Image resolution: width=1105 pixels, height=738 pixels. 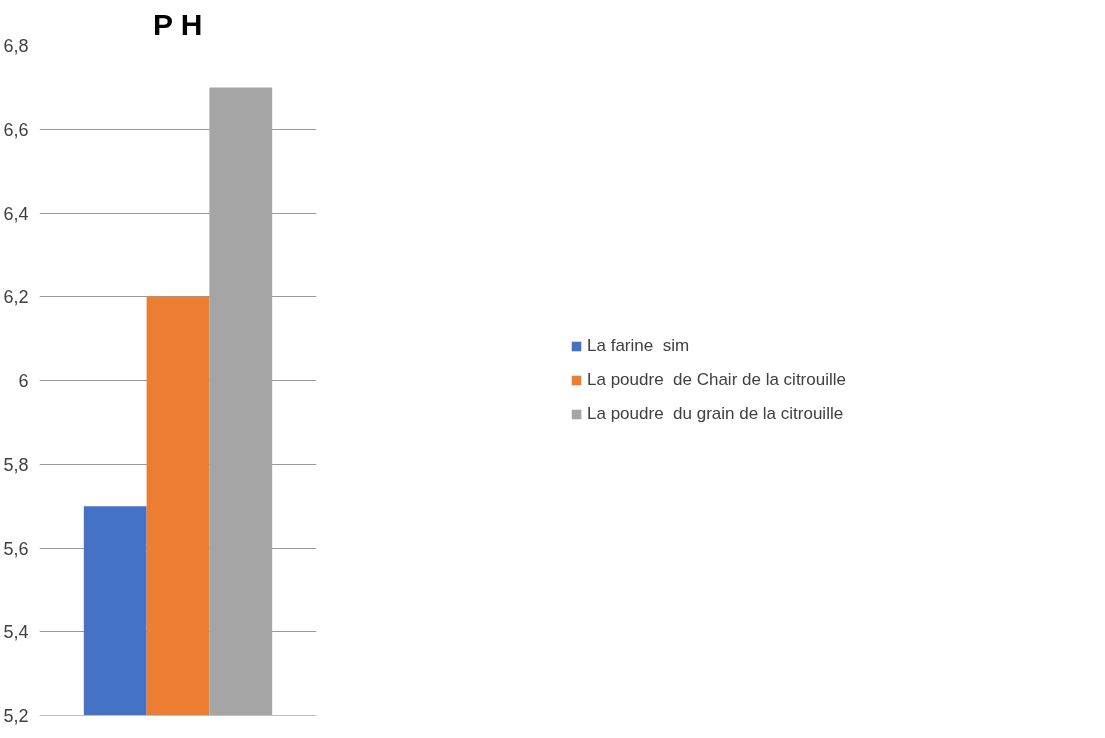 I want to click on y-tick-label: 5,8, so click(x=16, y=464).